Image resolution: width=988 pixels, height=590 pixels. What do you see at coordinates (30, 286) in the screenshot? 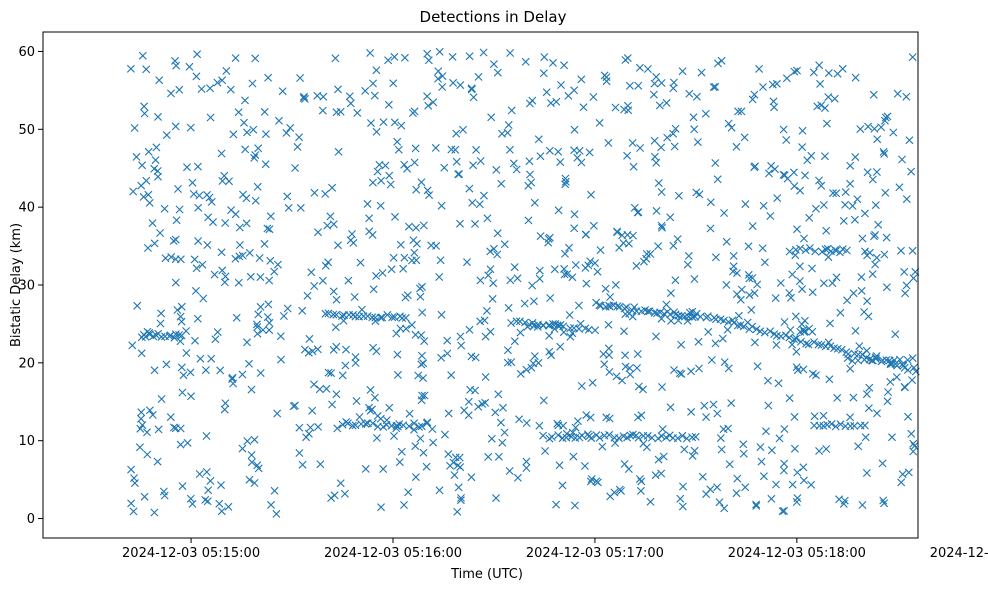
I see `y-axis: 0 10 20 30 40 50 60` at bounding box center [30, 286].